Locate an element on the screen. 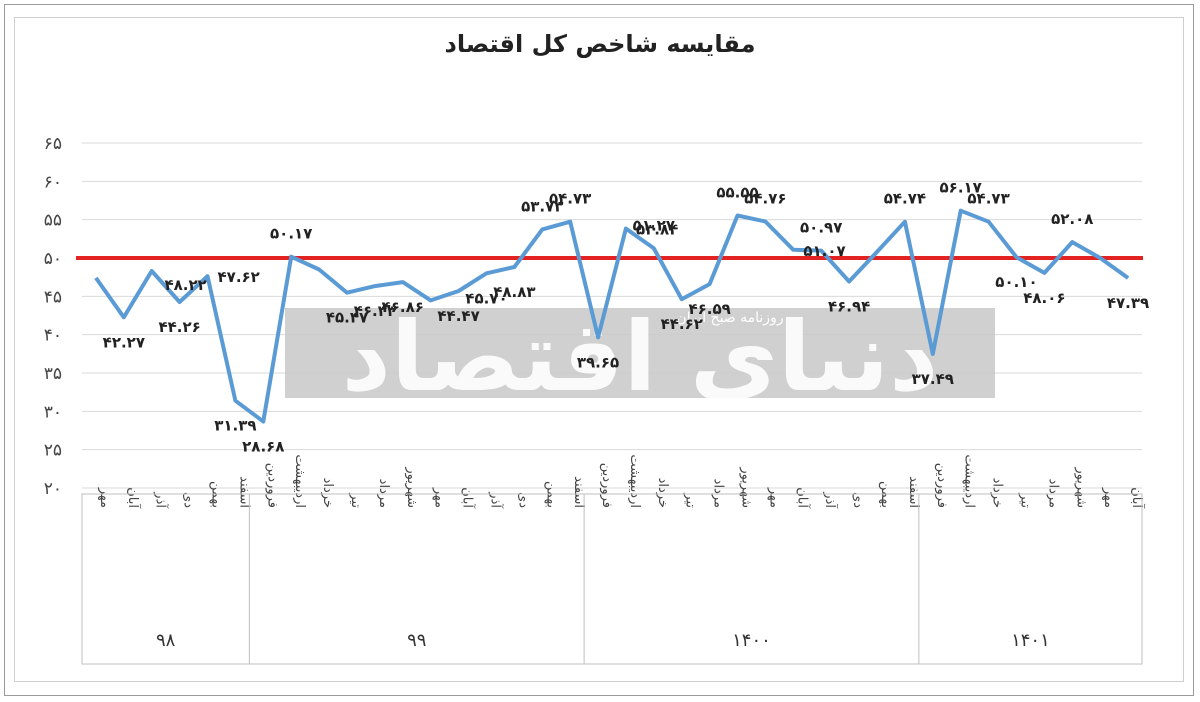 The width and height of the screenshot is (1200, 702). data-label: ۵۲.۰۸ is located at coordinates (1072, 219).